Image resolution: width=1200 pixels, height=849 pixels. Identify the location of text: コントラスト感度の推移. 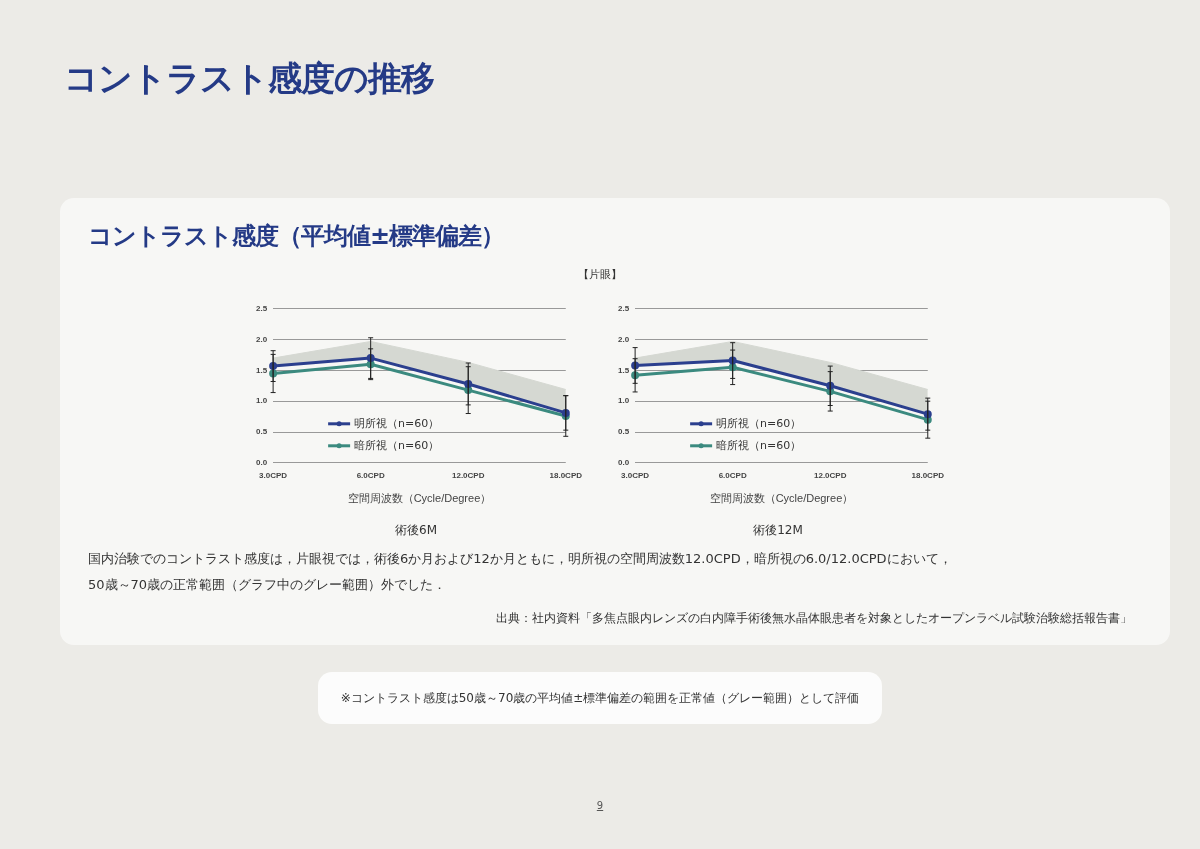
(249, 78).